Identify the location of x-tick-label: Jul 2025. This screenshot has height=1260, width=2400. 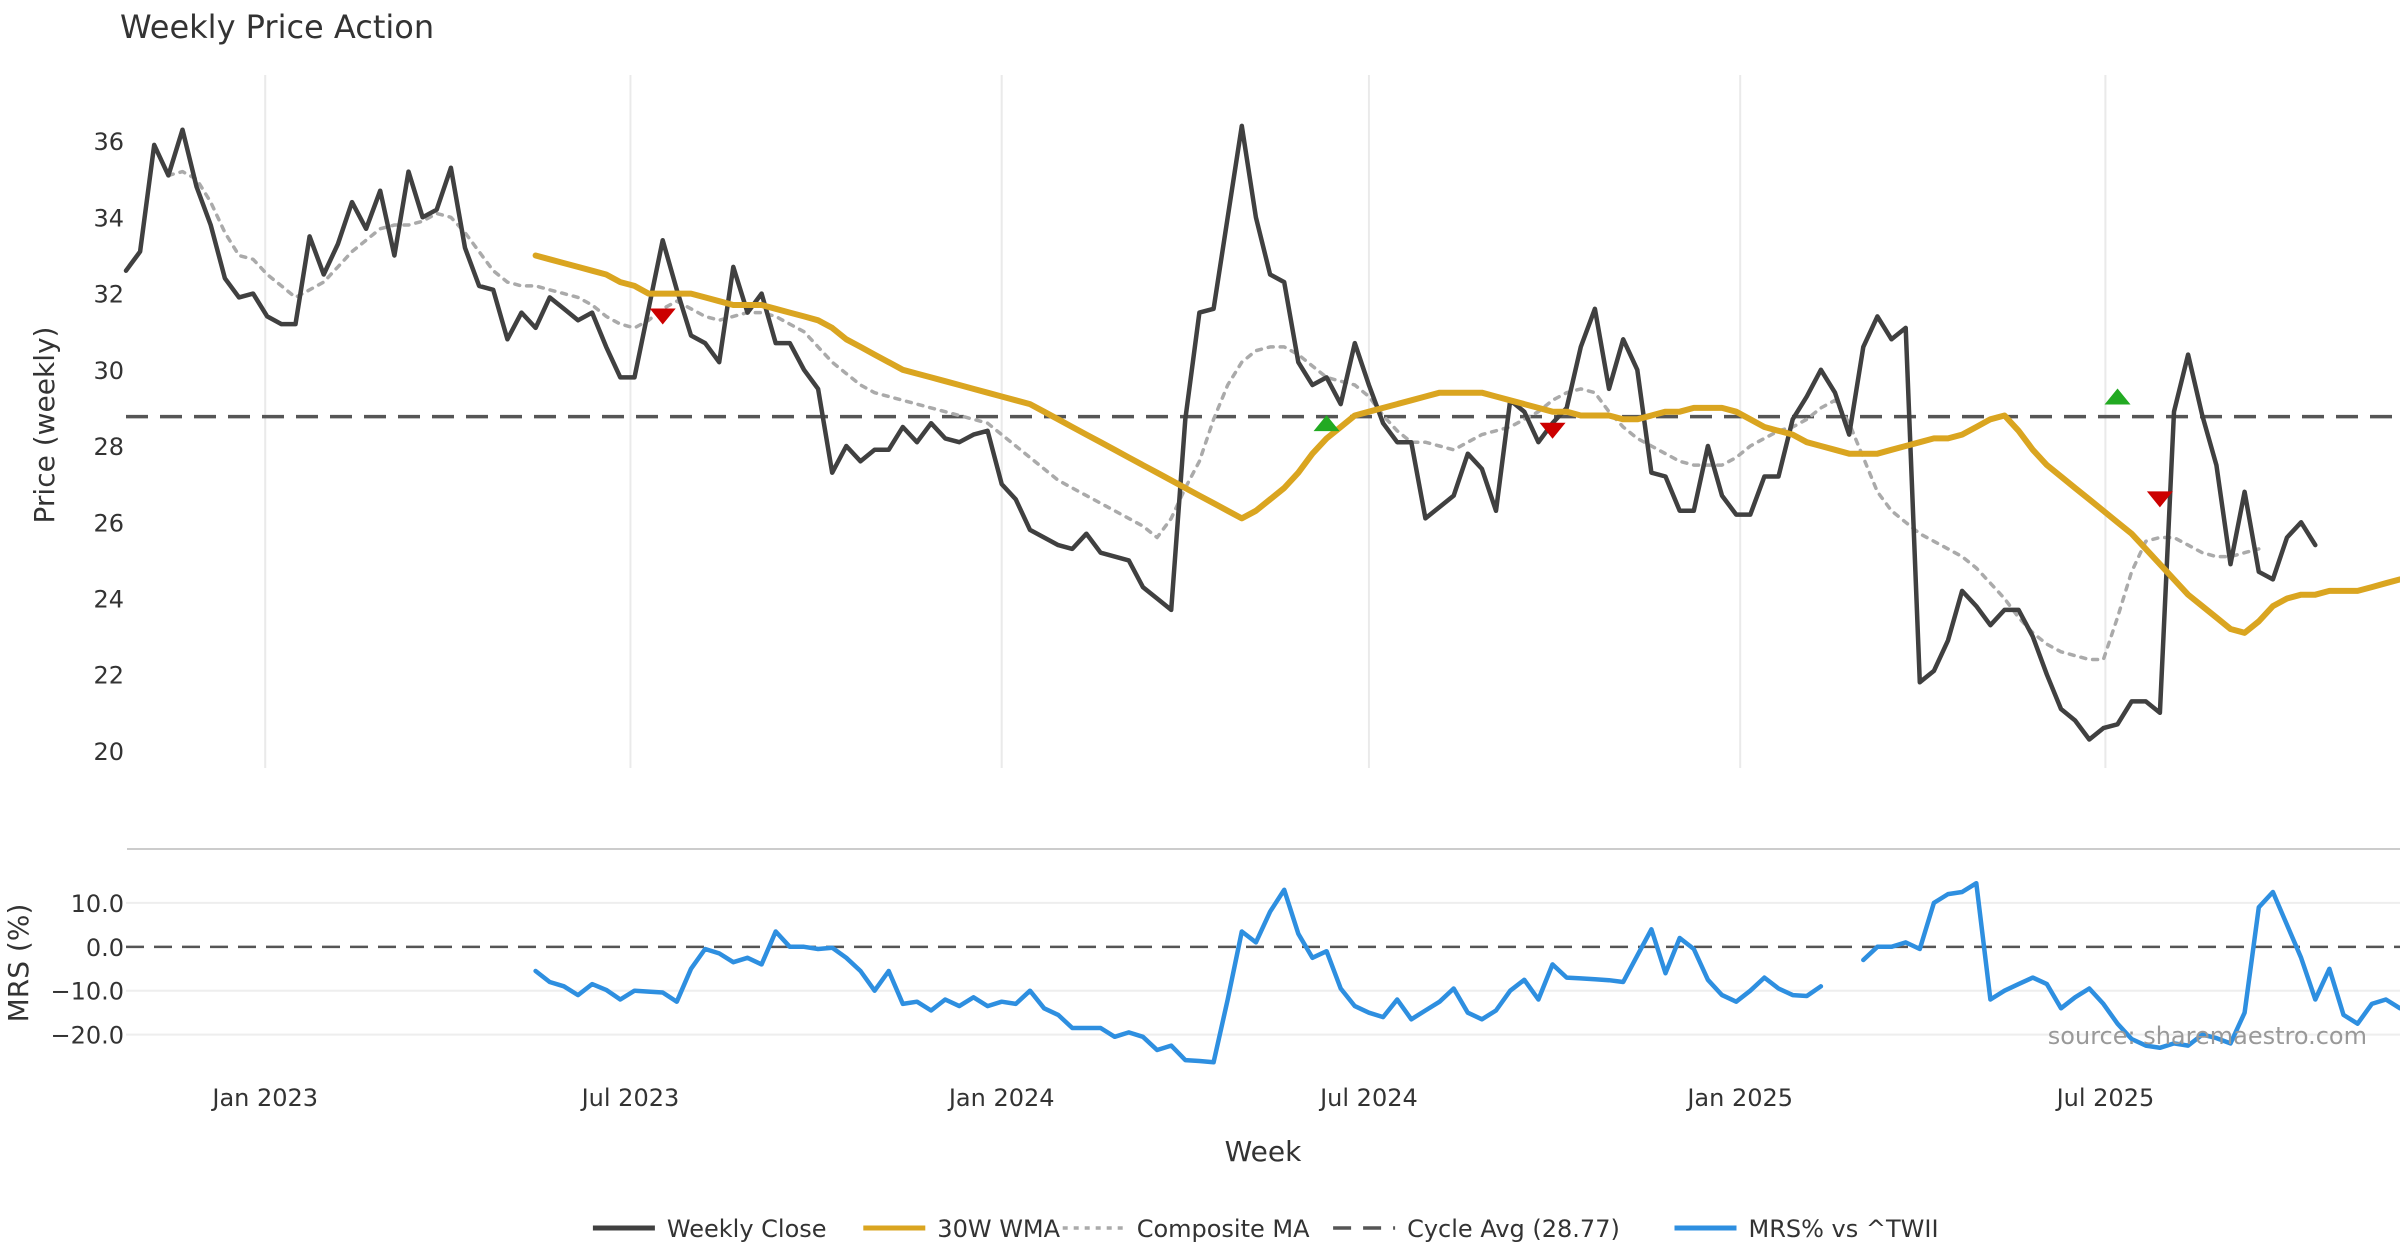
(2105, 1098).